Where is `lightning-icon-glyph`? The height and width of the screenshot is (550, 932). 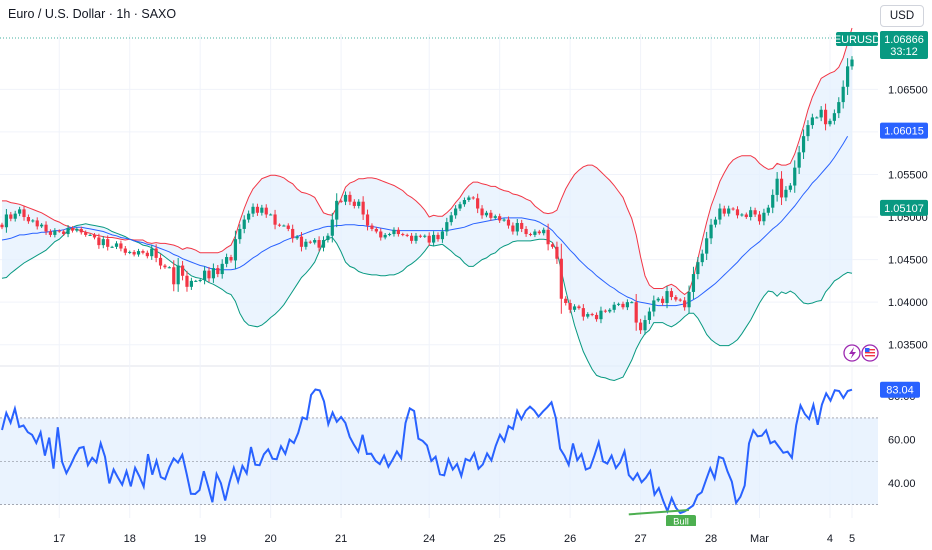
lightning-icon-glyph is located at coordinates (852, 353).